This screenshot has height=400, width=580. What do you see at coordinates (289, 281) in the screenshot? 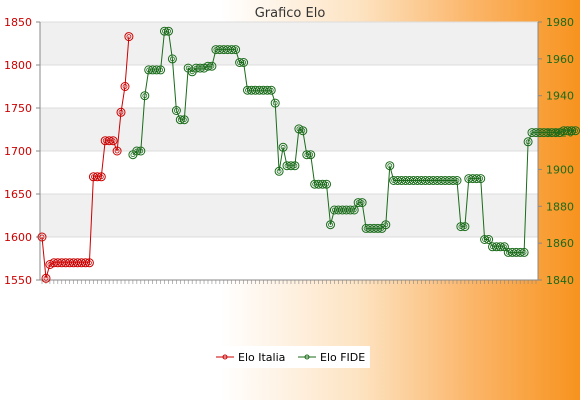
I see `x-axis` at bounding box center [289, 281].